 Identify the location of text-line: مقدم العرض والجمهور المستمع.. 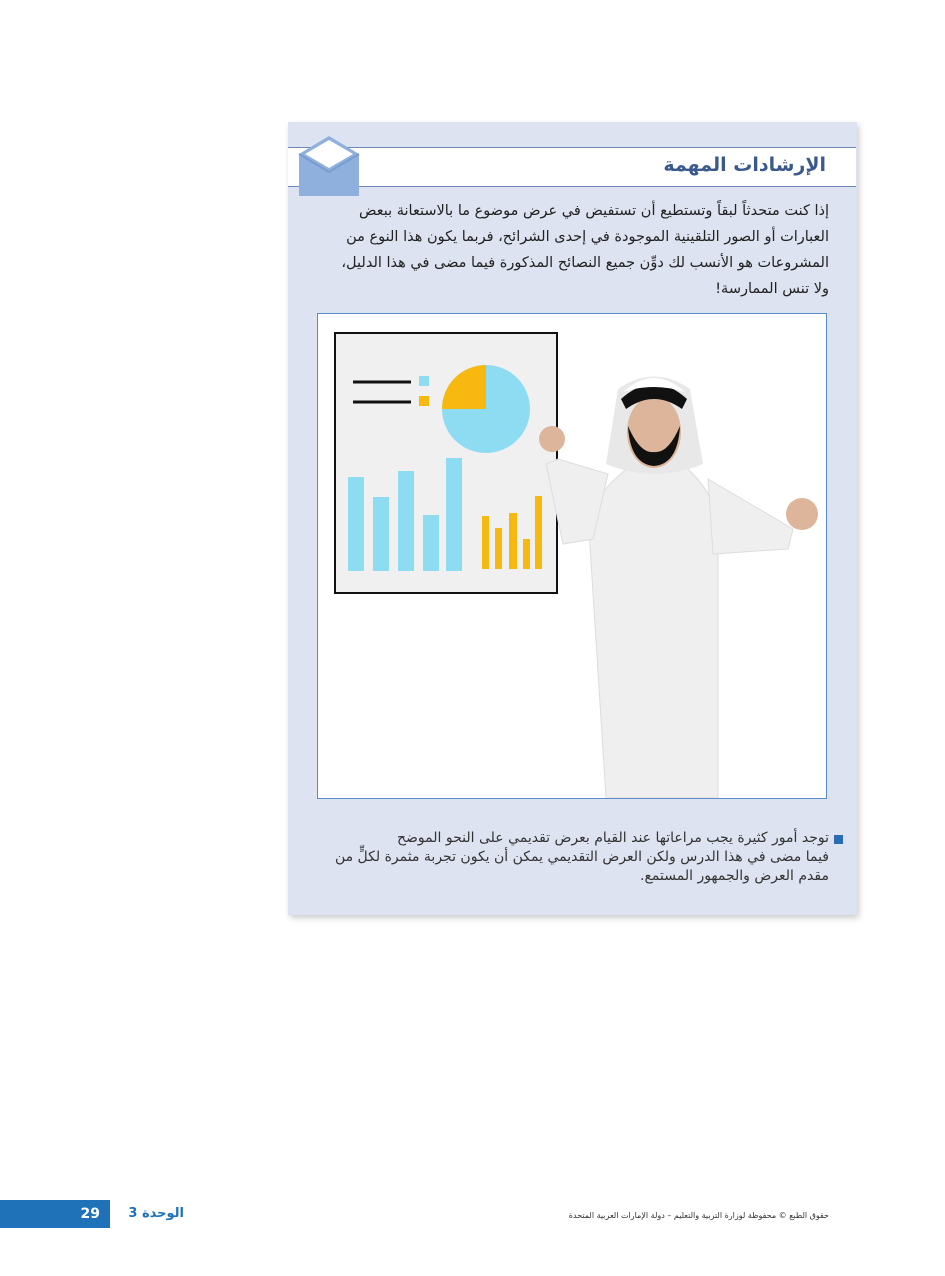
(734, 876).